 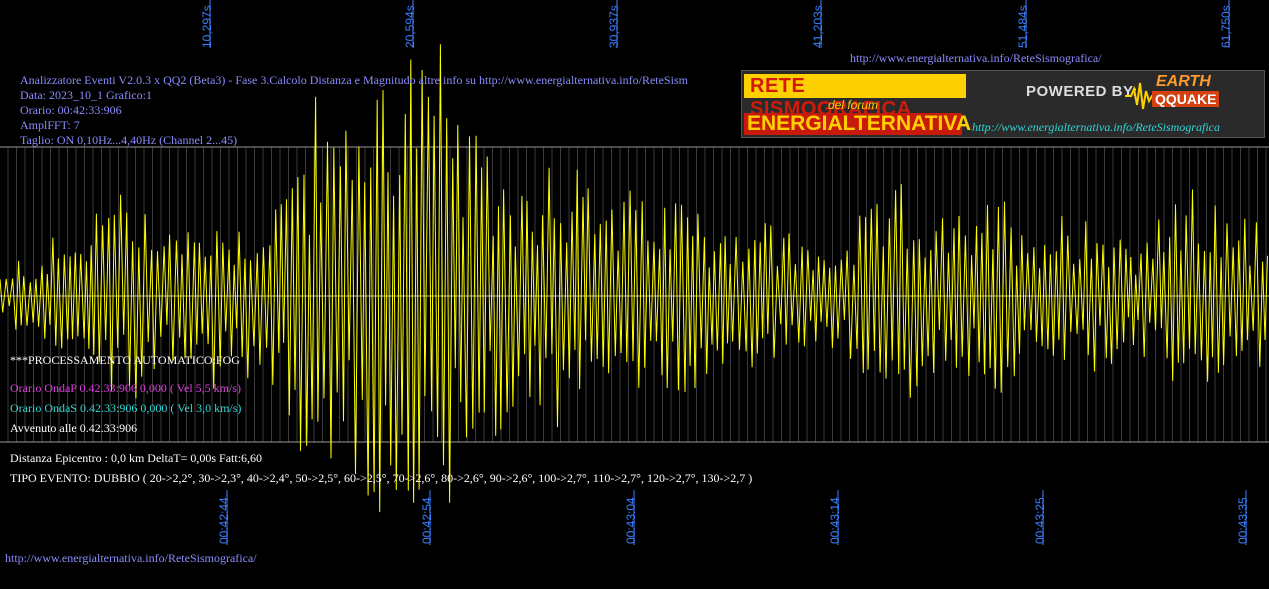 I want to click on top-tick-1: 10,297s, so click(x=207, y=26).